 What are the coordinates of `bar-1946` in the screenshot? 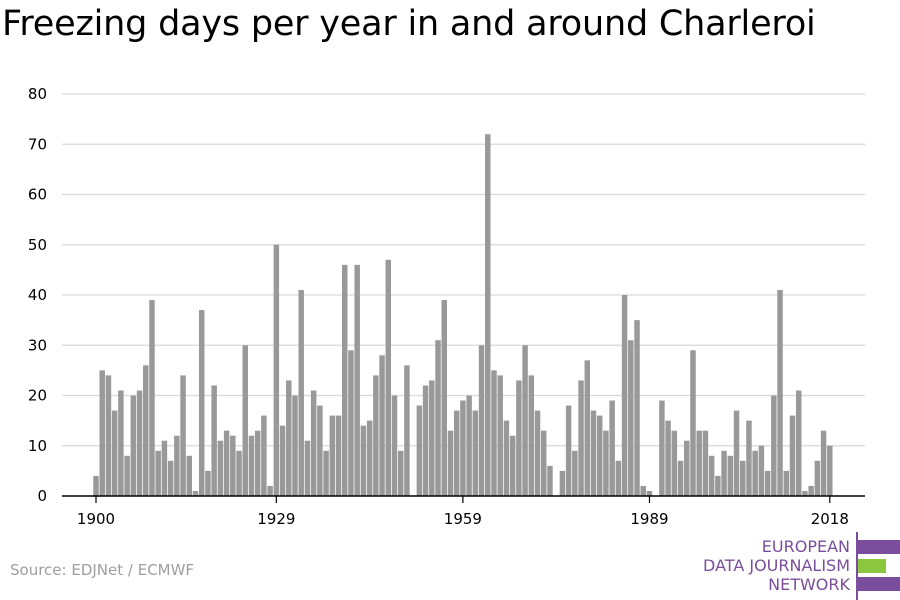 It's located at (382, 425).